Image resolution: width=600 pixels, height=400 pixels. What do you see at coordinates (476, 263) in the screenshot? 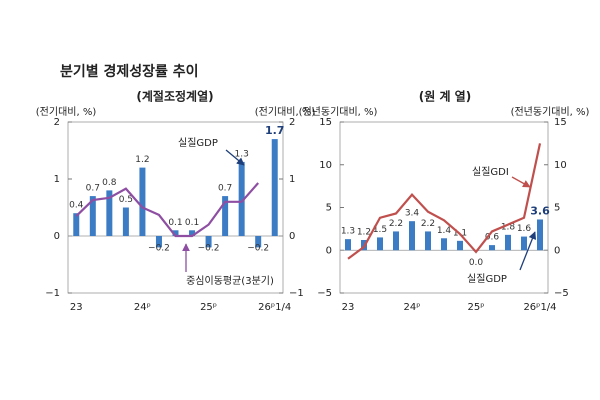
I see `value-label: 0.0` at bounding box center [476, 263].